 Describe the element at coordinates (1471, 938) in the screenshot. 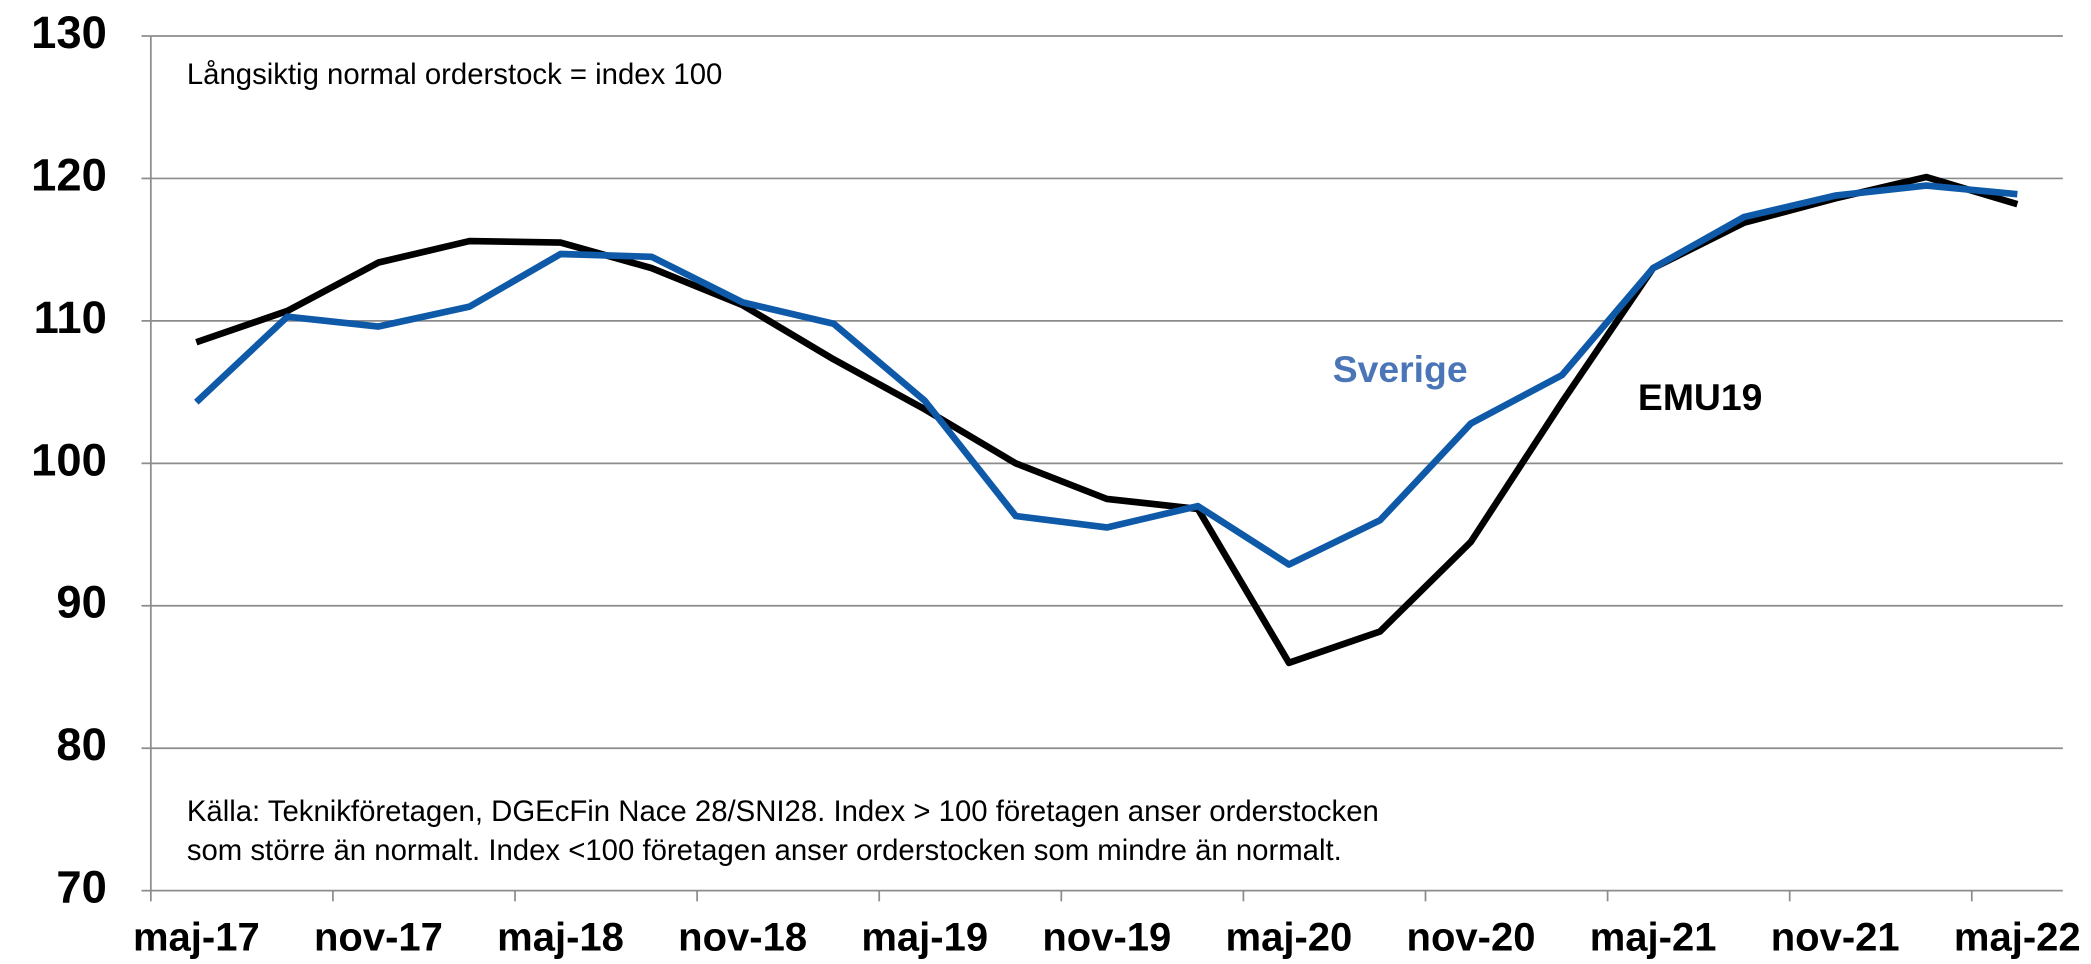

I see `x-tick-label: nov-20` at that location.